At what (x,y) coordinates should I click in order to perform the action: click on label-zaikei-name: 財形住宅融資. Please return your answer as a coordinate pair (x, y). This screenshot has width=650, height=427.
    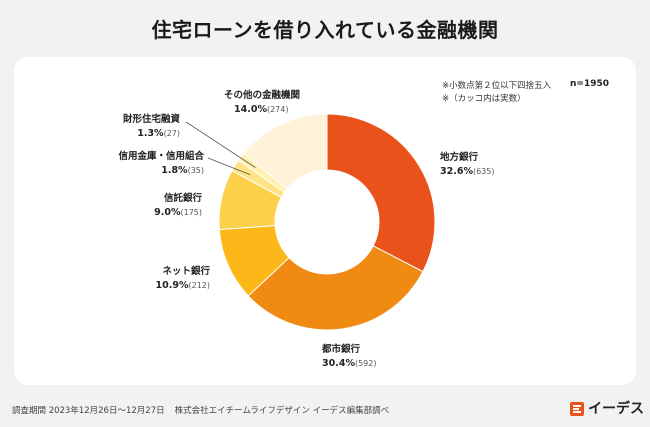
    Looking at the image, I should click on (151, 119).